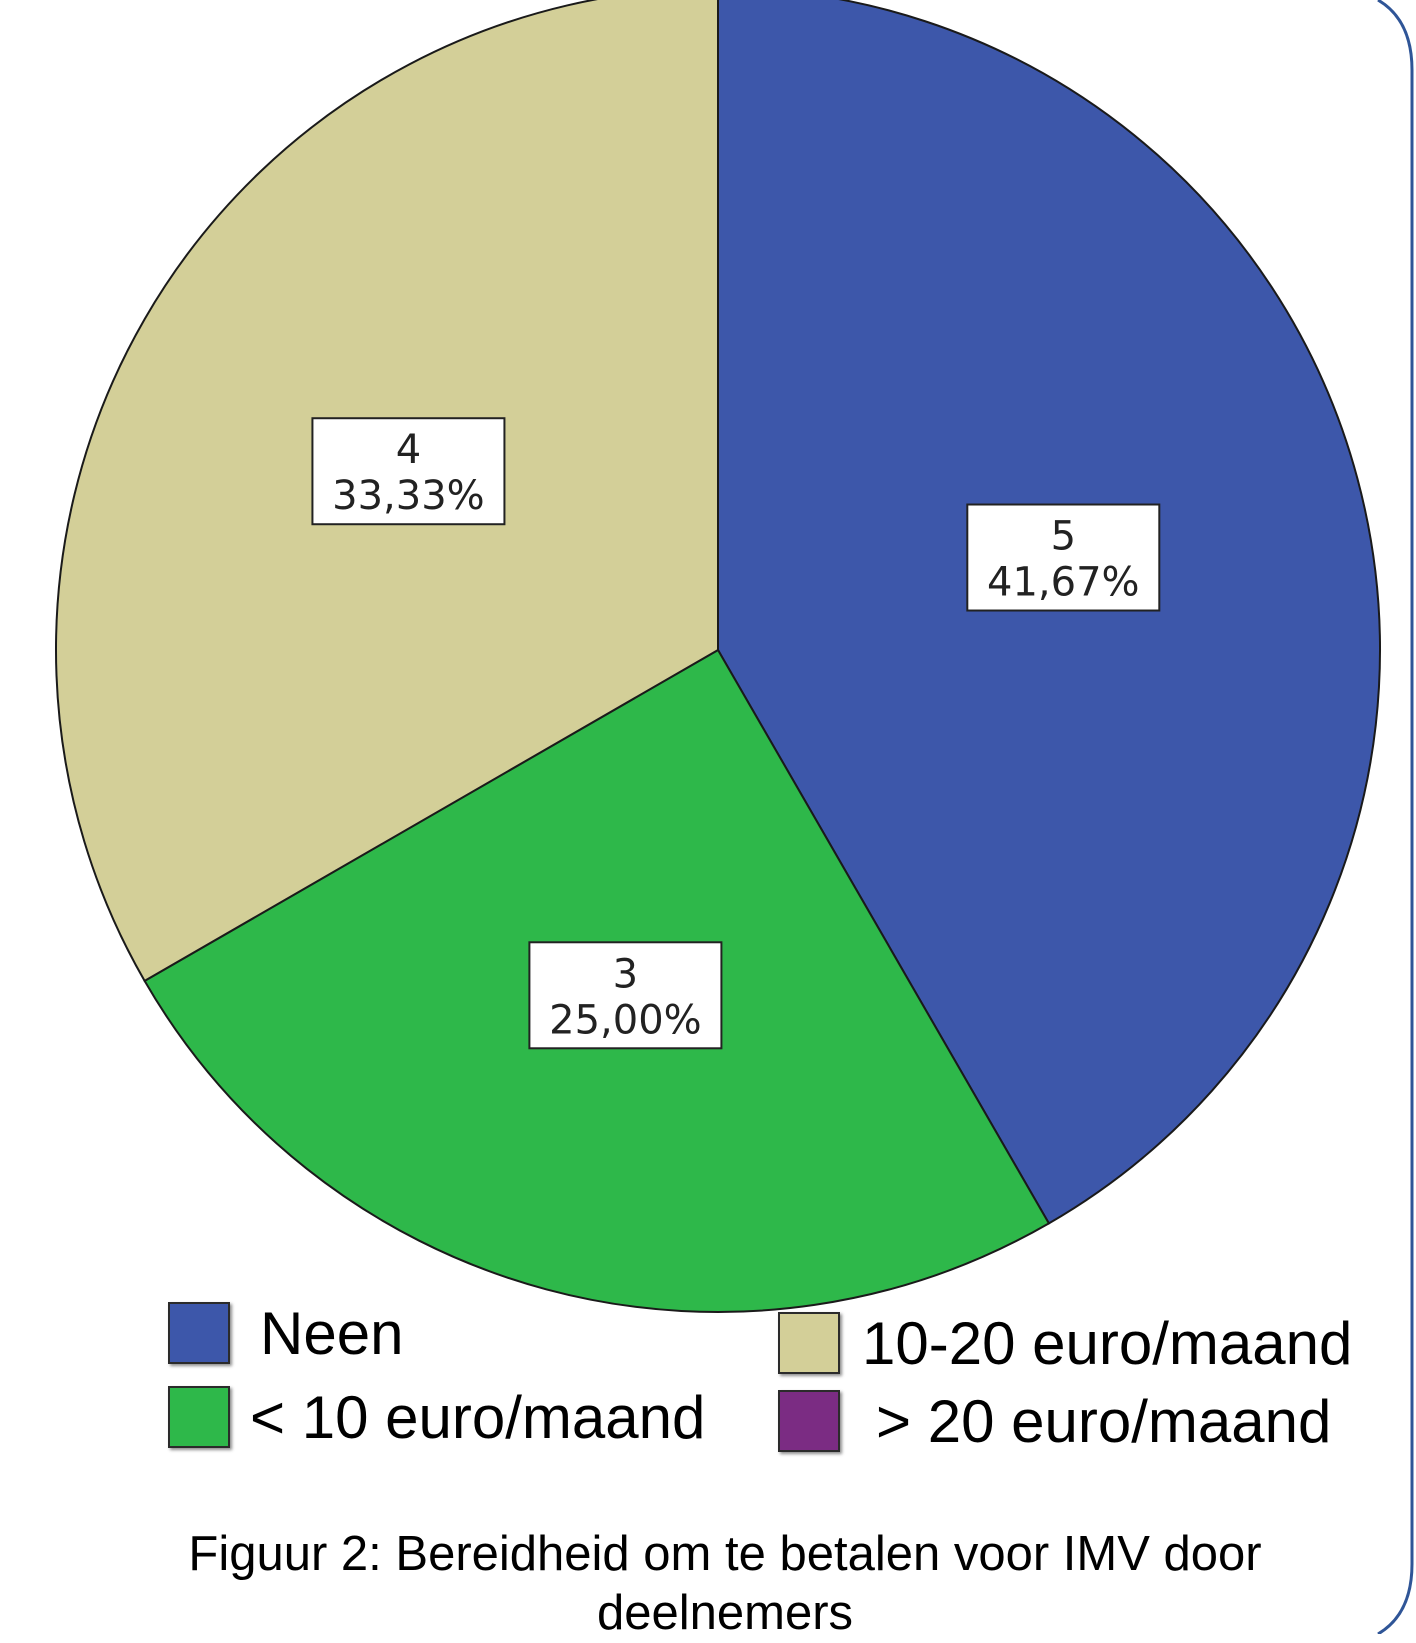 The image size is (1416, 1643). Describe the element at coordinates (1104, 1421) in the screenshot. I see `legend-label-gt-20: > 20 euro/maand` at that location.